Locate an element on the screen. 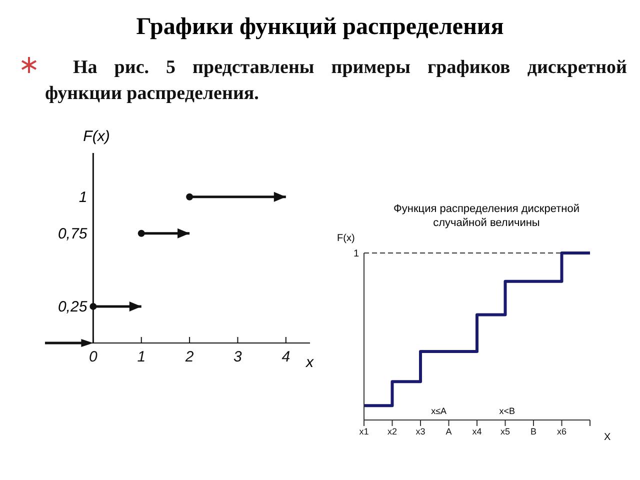 This screenshot has width=640, height=480. chart-title: Функция распределения дискретной случайной величины is located at coordinates (487, 216).